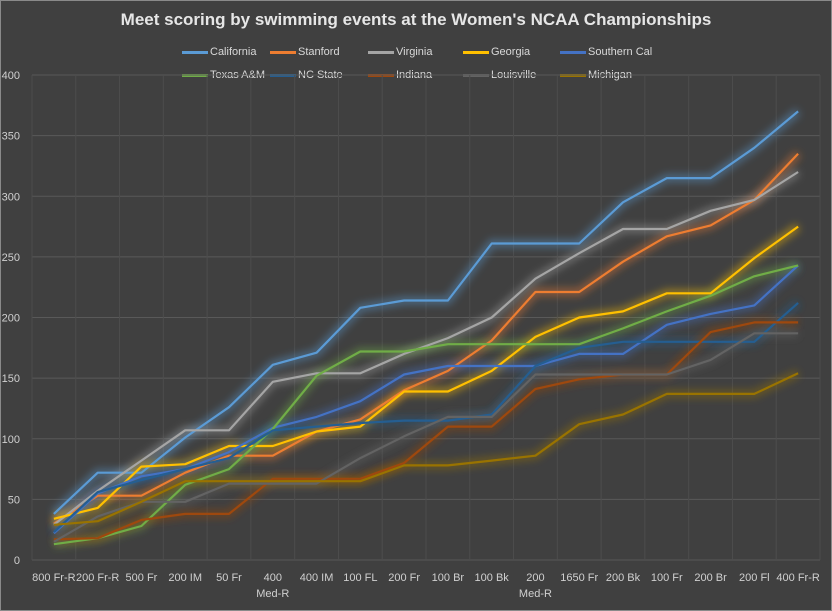 The height and width of the screenshot is (611, 832). I want to click on legend-item: Stanford, so click(305, 52).